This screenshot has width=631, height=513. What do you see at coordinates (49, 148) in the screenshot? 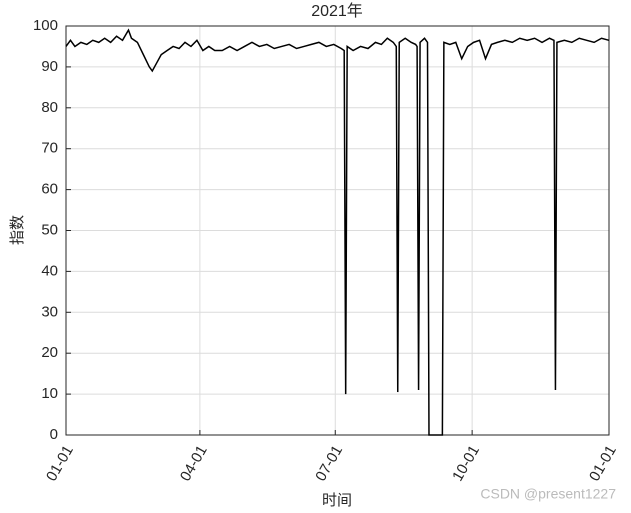
I see `y-tick-label: 70` at bounding box center [49, 148].